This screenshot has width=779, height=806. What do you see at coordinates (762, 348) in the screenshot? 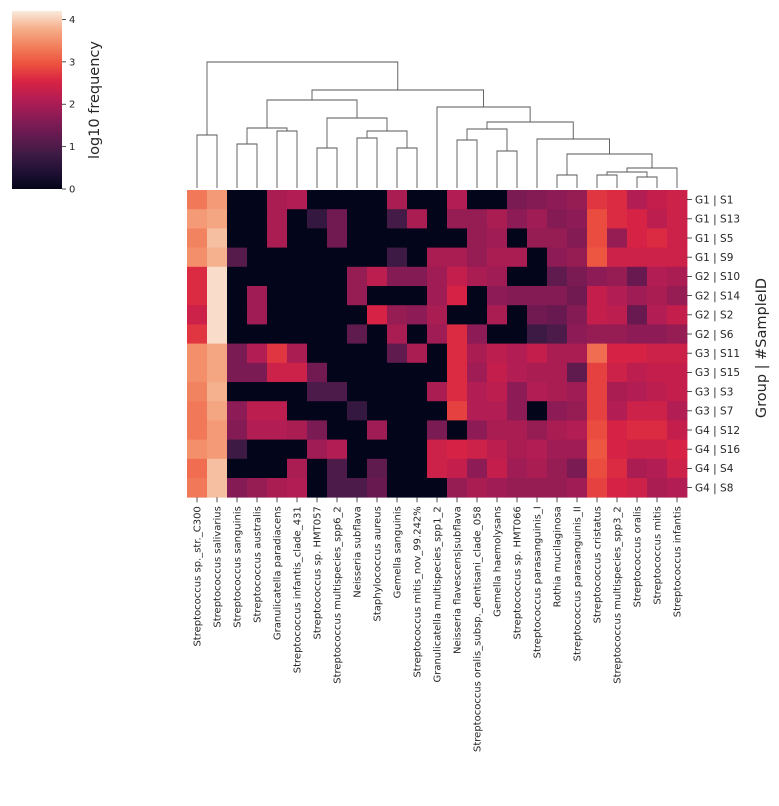
I see `y-axis-label: Group | #SampleID` at bounding box center [762, 348].